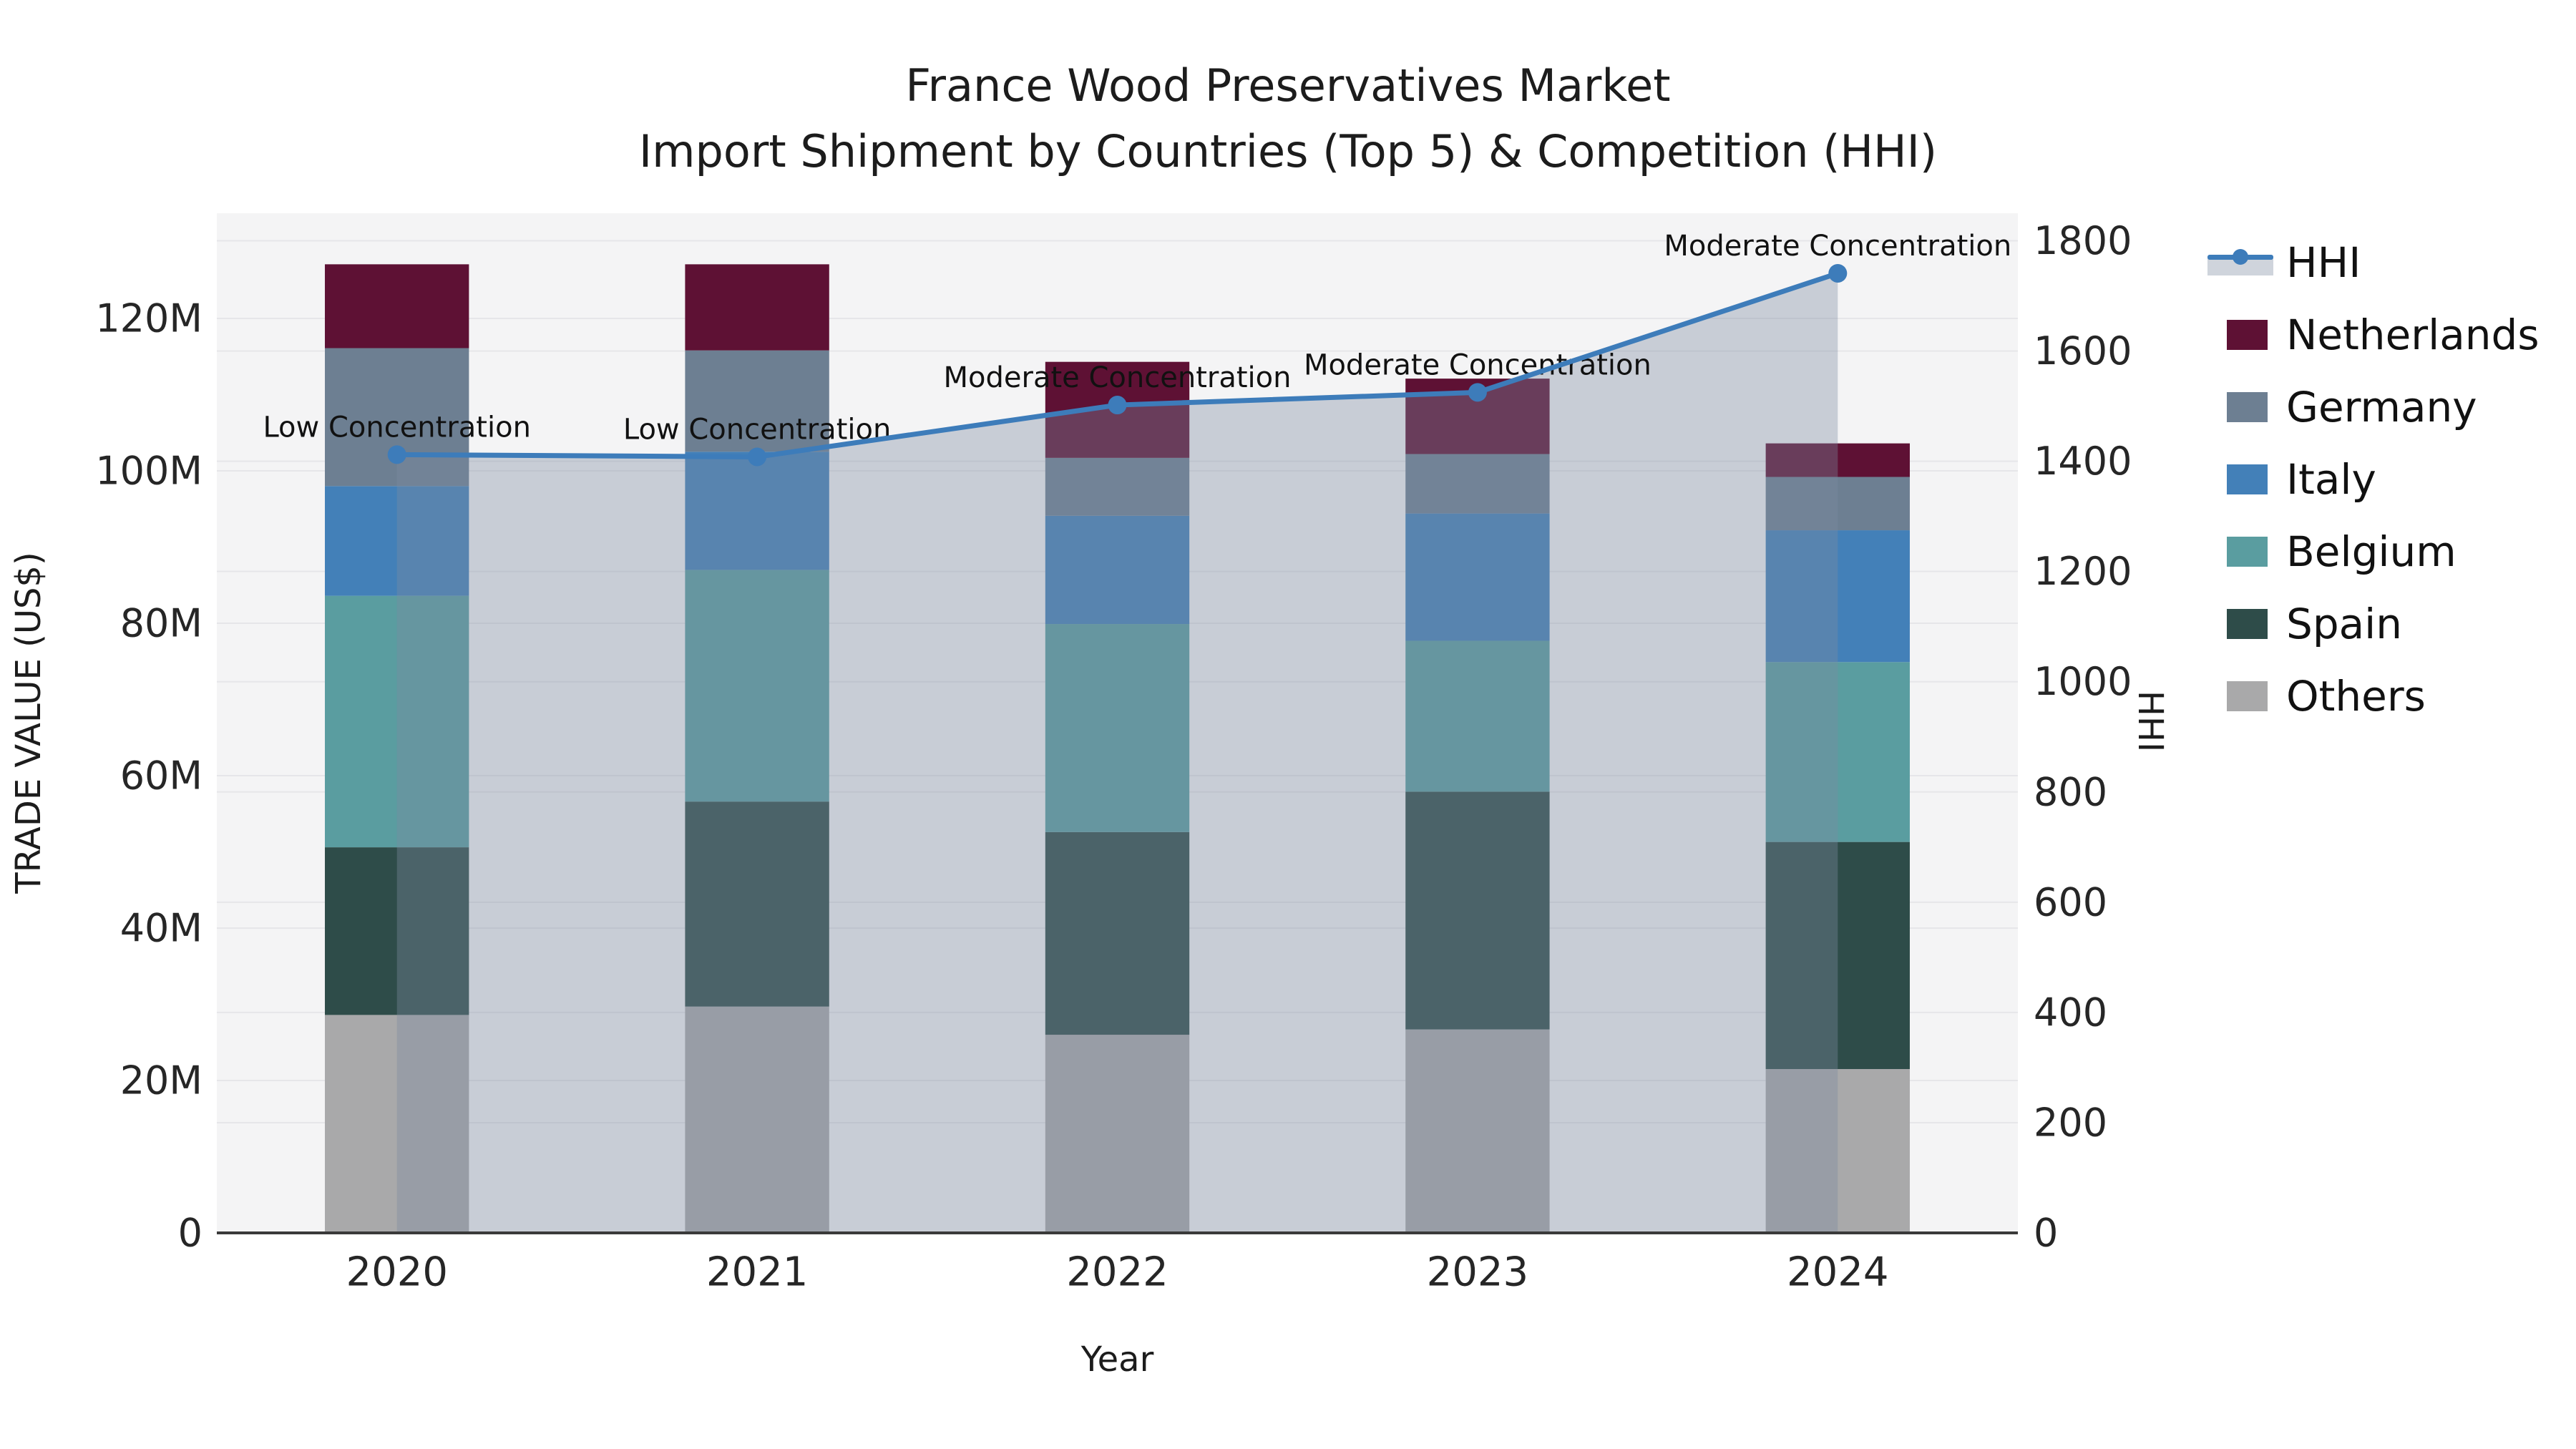 The width and height of the screenshot is (2576, 1449). What do you see at coordinates (757, 1119) in the screenshot?
I see `bar-segment-others-2021` at bounding box center [757, 1119].